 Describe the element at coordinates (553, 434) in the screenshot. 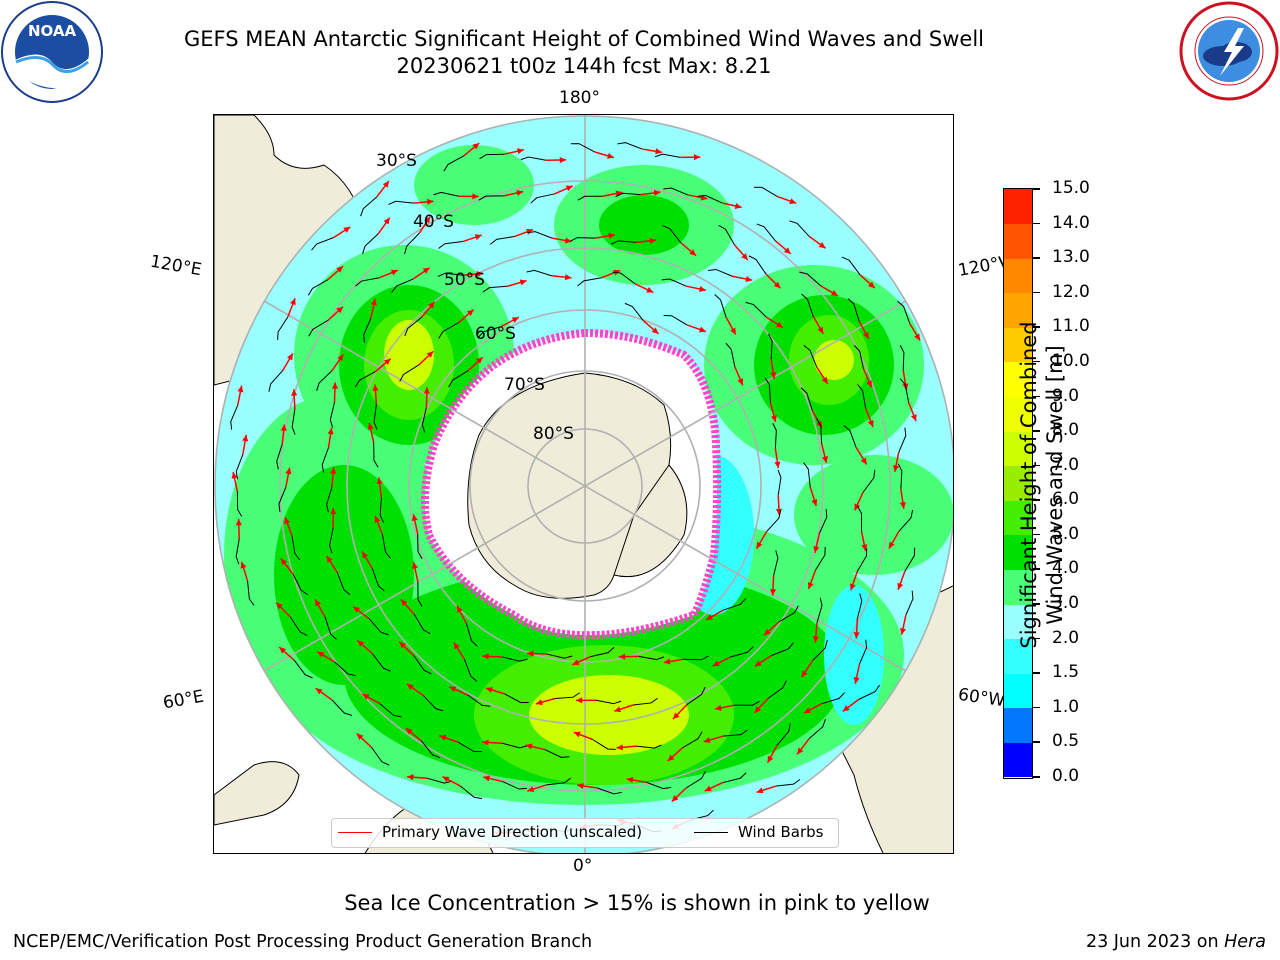

I see `lat-label-80s: 80°S` at that location.